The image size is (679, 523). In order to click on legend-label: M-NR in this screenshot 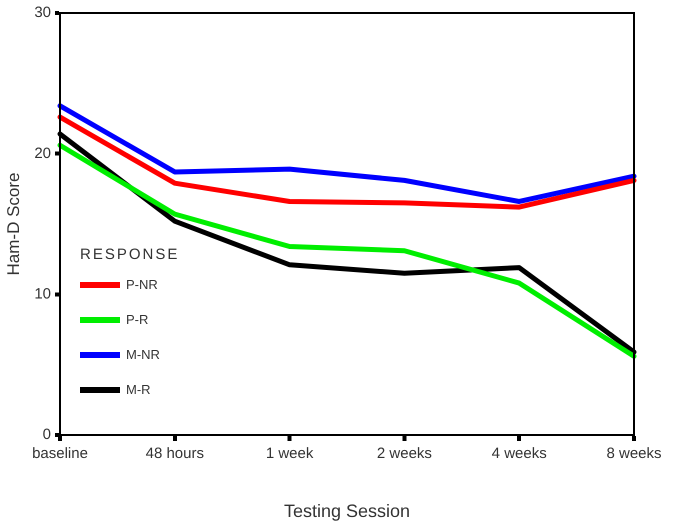, I will do `click(143, 354)`.